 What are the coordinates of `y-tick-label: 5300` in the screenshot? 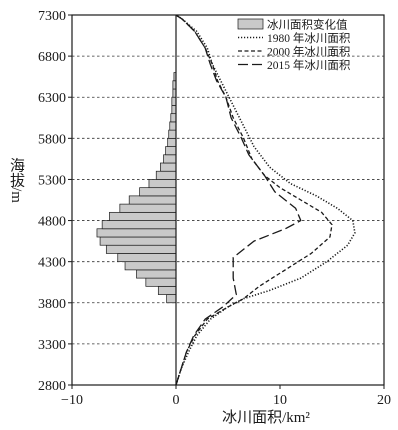 It's located at (52, 180).